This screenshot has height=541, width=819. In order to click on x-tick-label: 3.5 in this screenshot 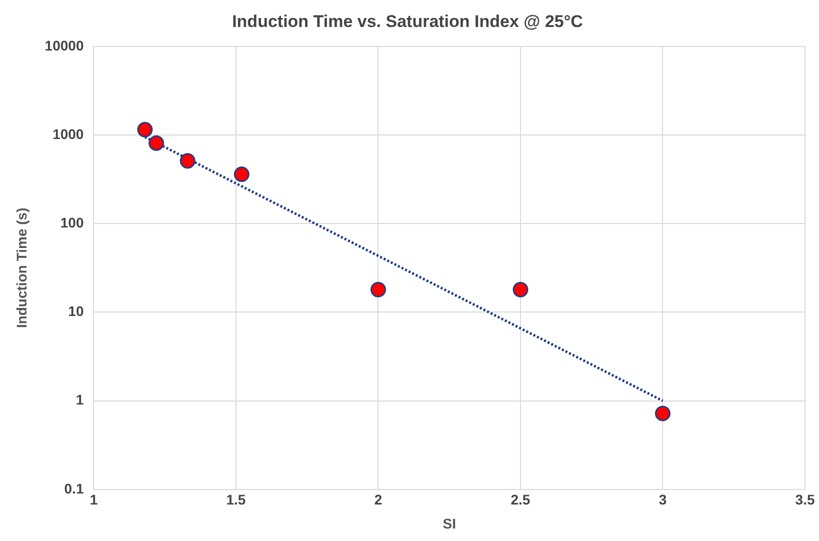, I will do `click(805, 500)`.